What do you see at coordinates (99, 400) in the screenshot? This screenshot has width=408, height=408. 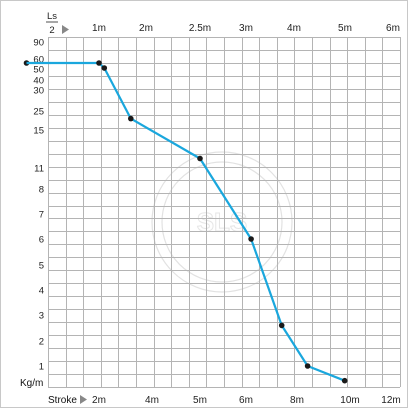 I see `bottom-tick-label: 2m` at bounding box center [99, 400].